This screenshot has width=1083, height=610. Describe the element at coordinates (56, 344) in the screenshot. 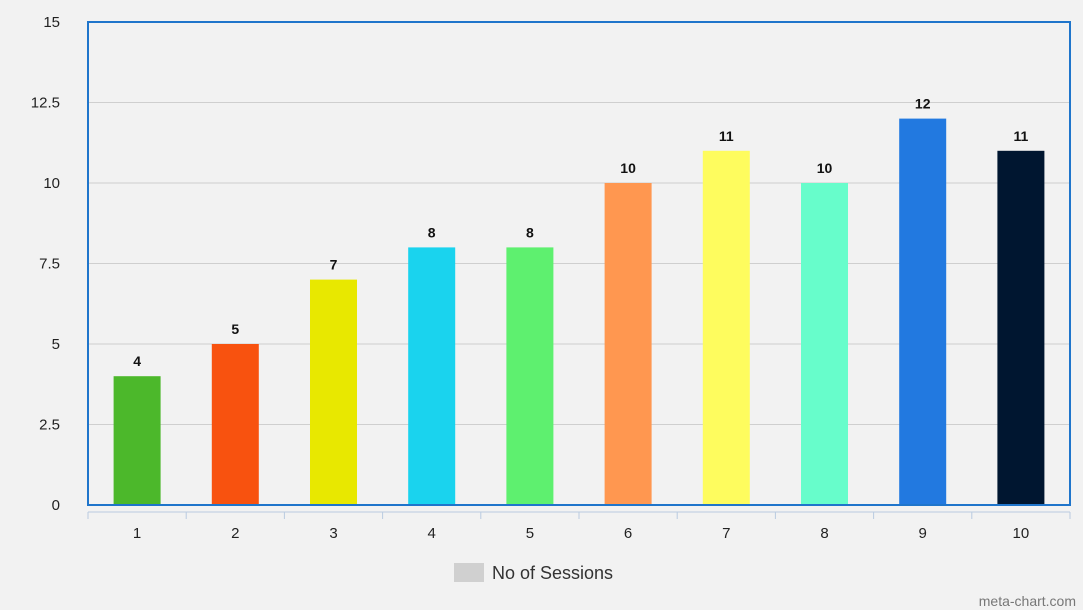

I see `y-tick-label: 5` at that location.